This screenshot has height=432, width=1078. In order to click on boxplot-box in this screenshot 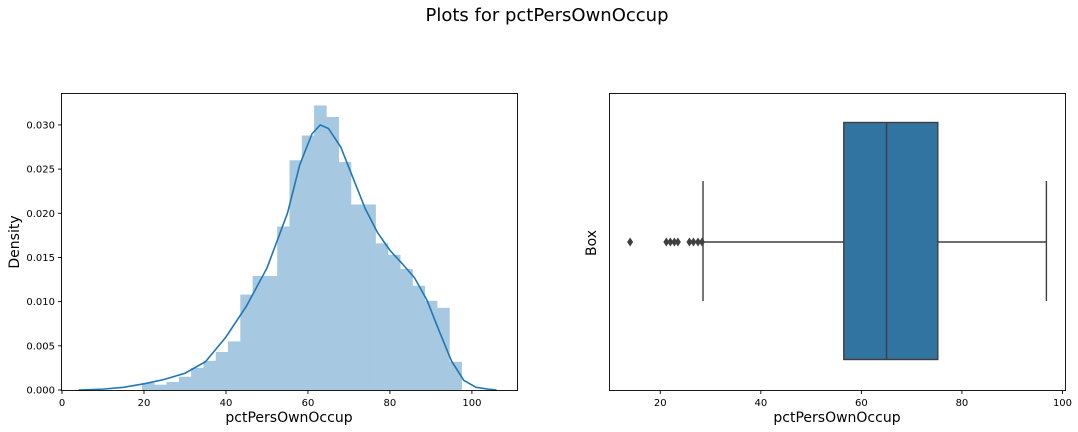, I will do `click(891, 241)`.